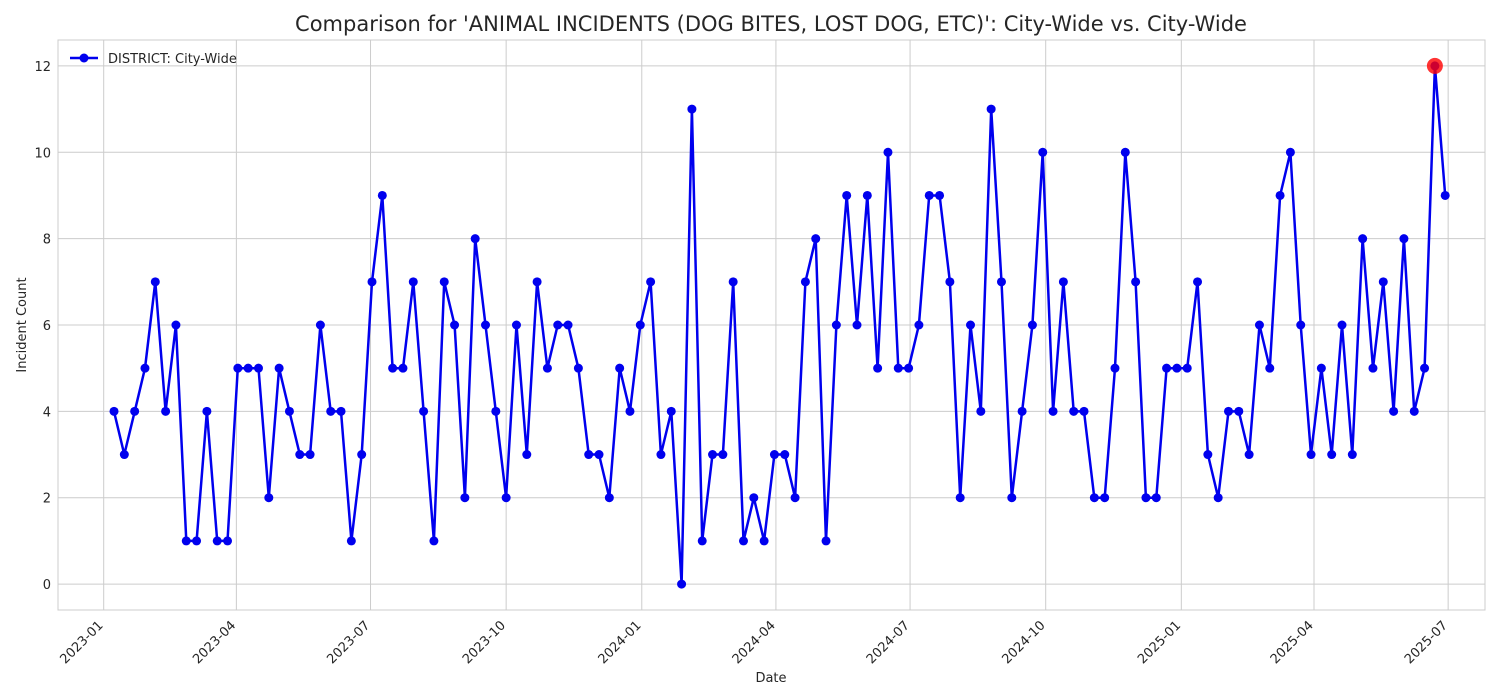 The image size is (1500, 700). Describe the element at coordinates (22, 324) in the screenshot. I see `y-axis-label: Incident Count` at that location.